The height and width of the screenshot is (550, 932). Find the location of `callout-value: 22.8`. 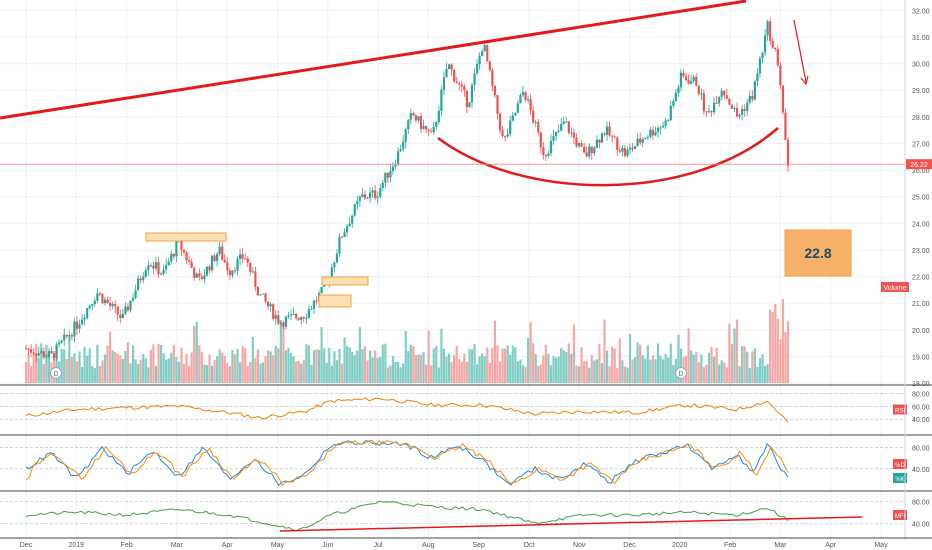

callout-value: 22.8 is located at coordinates (817, 253).